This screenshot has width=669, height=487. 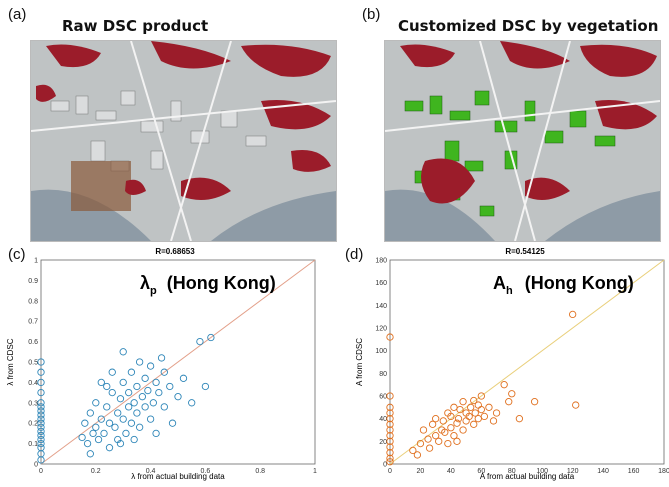 I want to click on y-tick-label: 20, so click(x=383, y=442).